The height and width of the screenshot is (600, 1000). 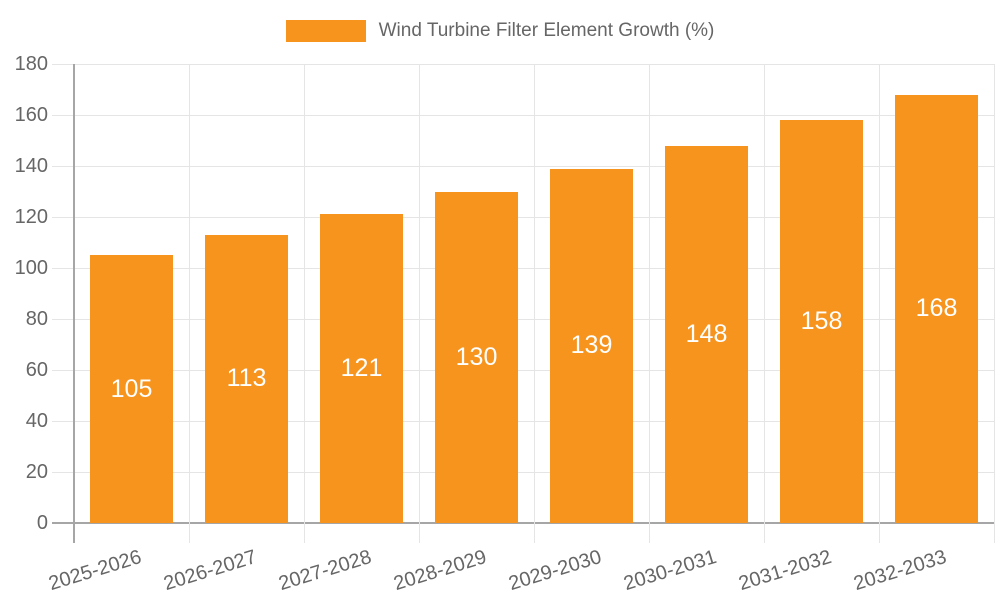 I want to click on y-axis-tick-label: 80, so click(x=36, y=319).